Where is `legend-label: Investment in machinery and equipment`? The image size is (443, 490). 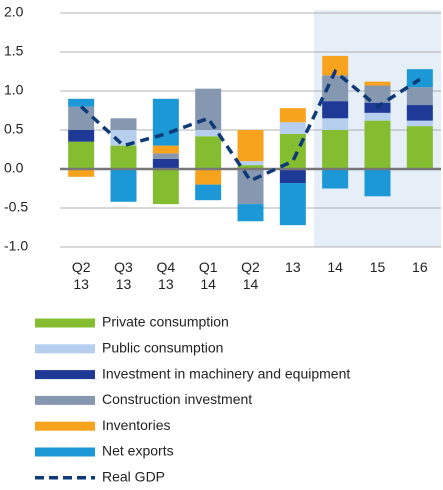 legend-label: Investment in machinery and equipment is located at coordinates (226, 373).